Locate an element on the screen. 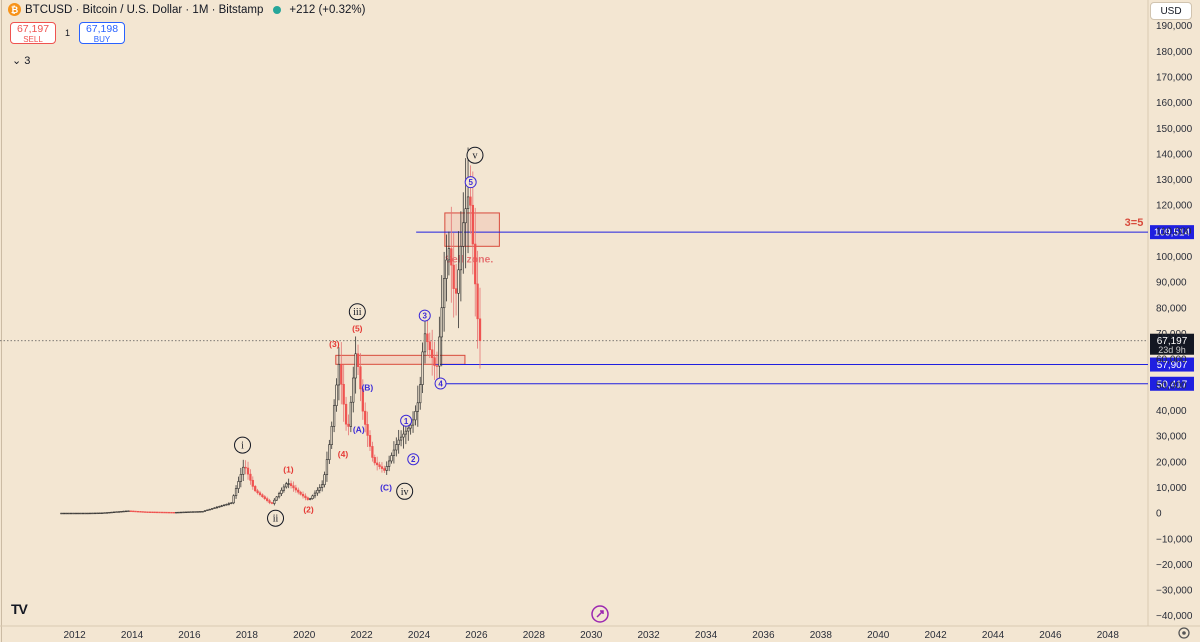  y-tick-label: 160,000 is located at coordinates (1174, 103).